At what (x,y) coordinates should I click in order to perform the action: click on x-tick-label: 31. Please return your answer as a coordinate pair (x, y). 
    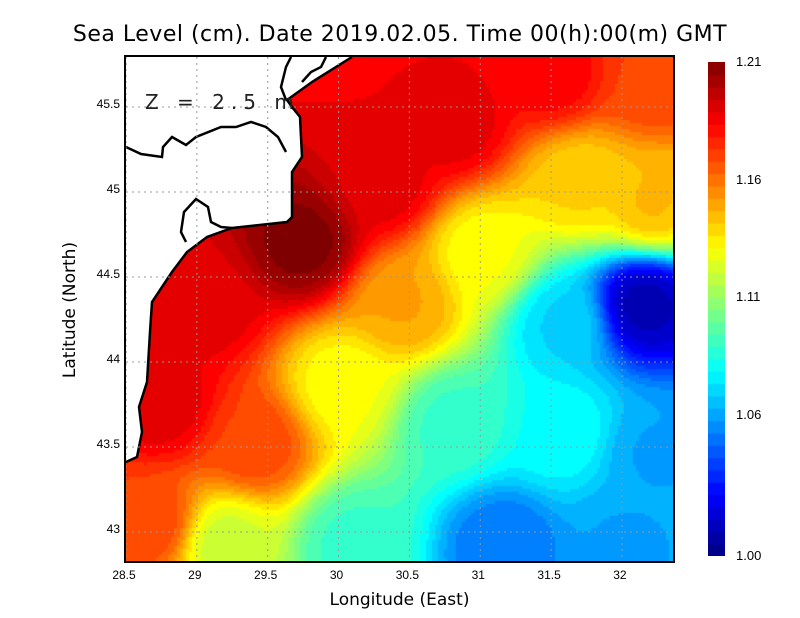
    Looking at the image, I should click on (478, 575).